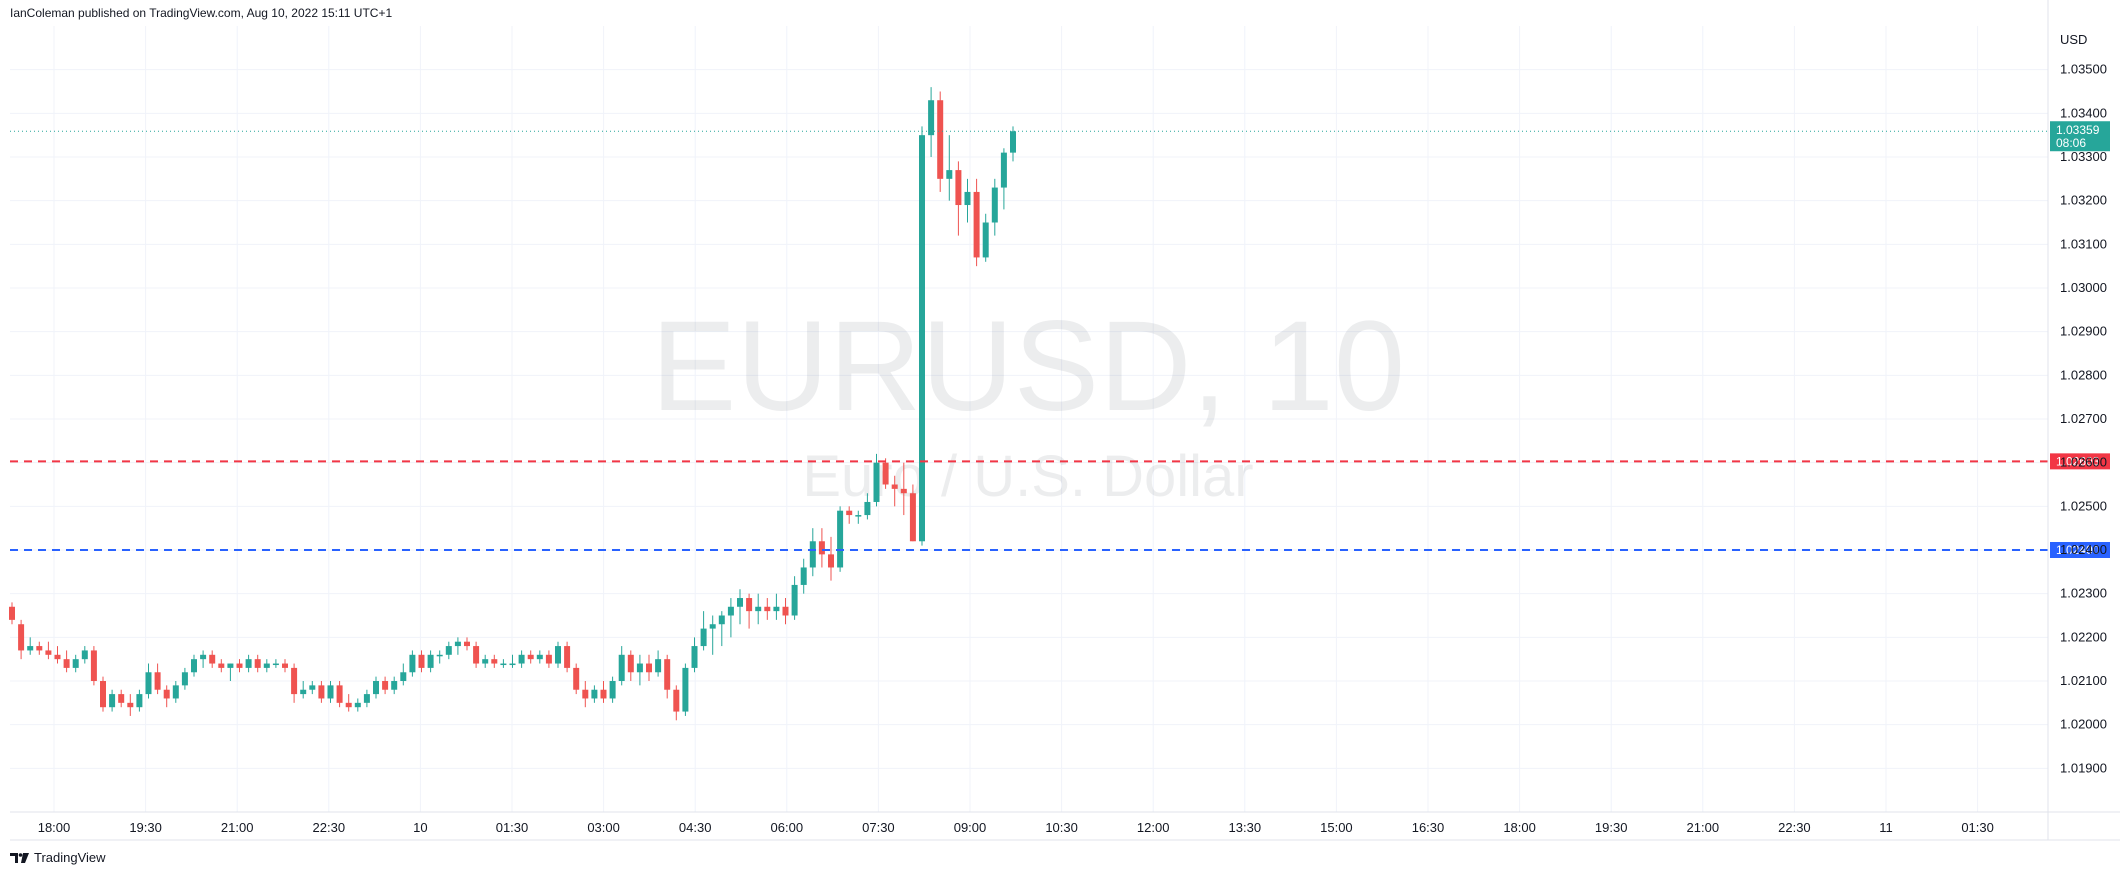 The image size is (2120, 876). I want to click on x-tick-label: 22:30, so click(1794, 827).